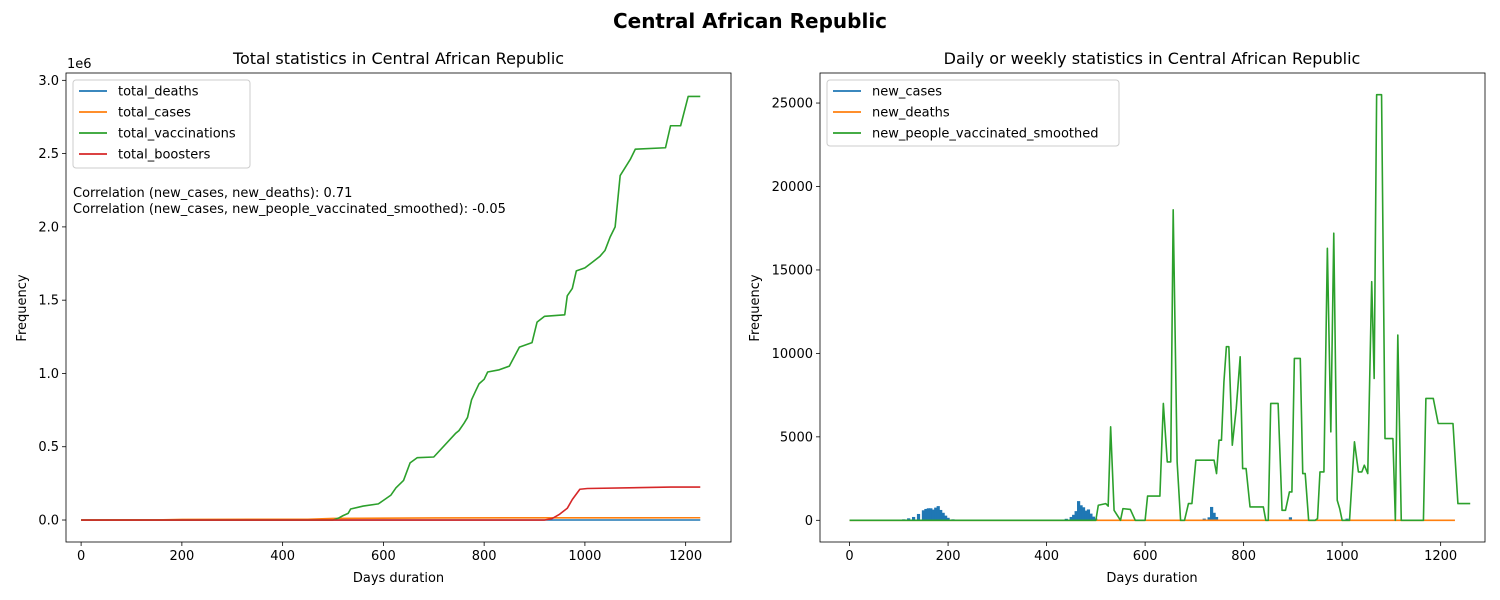 The width and height of the screenshot is (1500, 600). I want to click on y-tick-label: 1.0, so click(48, 374).